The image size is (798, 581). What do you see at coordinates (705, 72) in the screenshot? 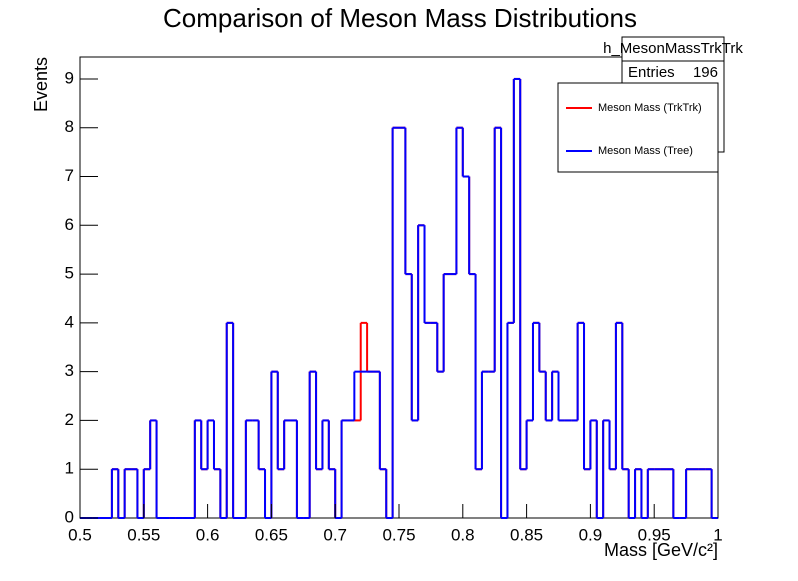
I see `stats-value: 196` at bounding box center [705, 72].